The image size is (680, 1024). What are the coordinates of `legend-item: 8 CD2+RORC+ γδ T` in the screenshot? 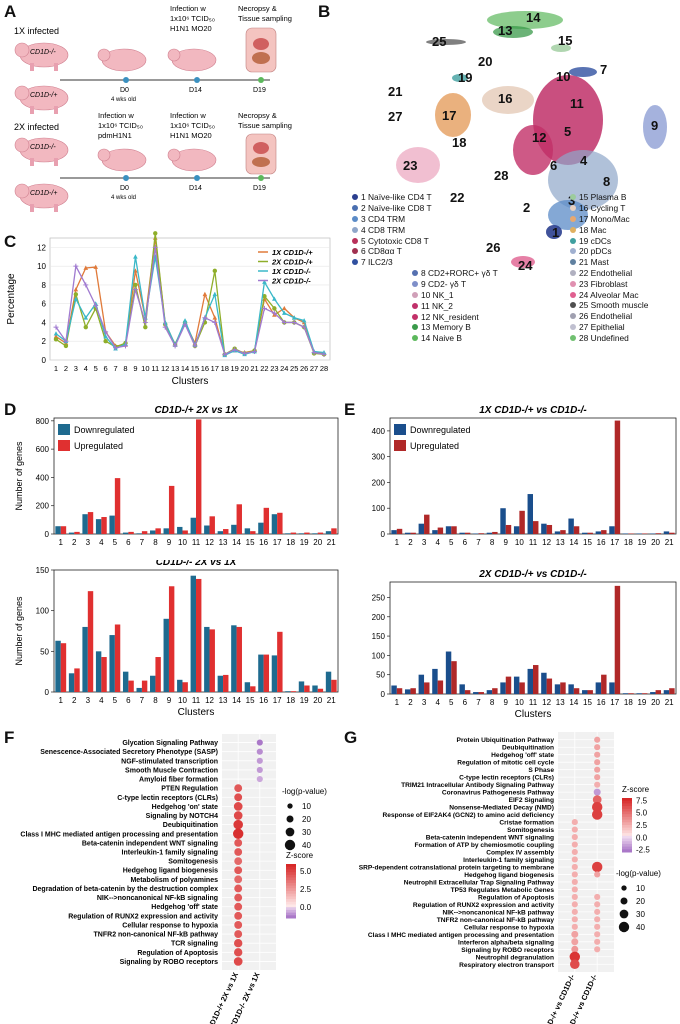 It's located at (482, 273).